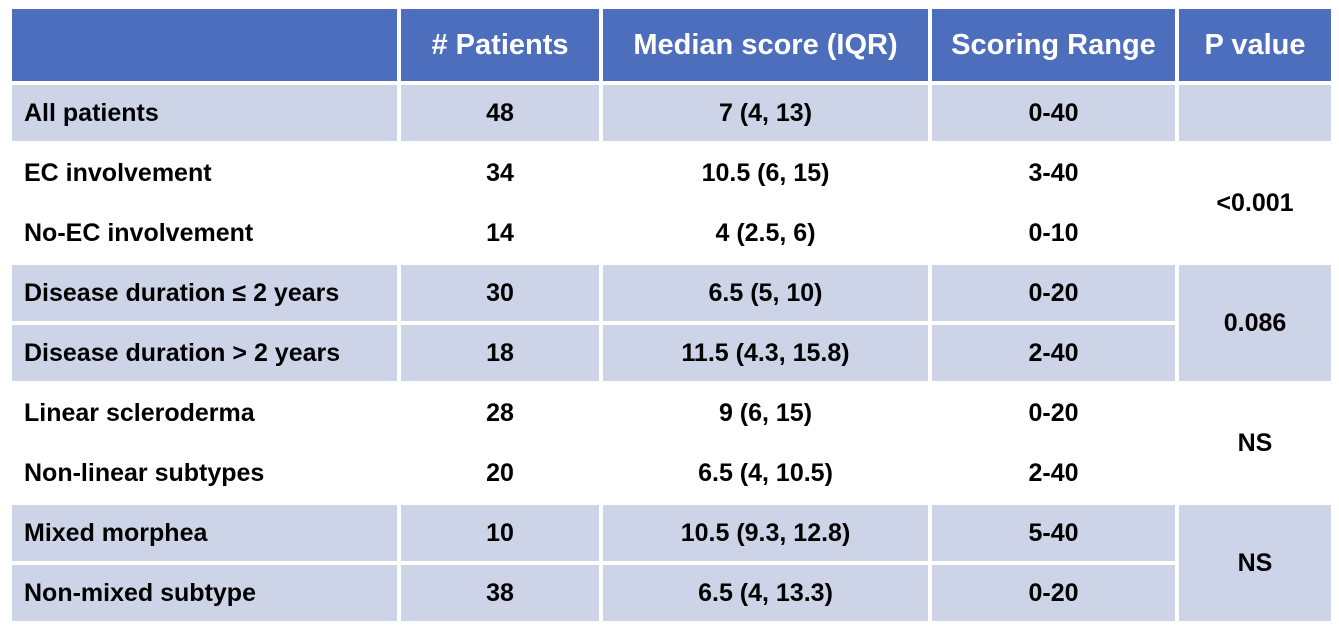  I want to click on col-header-empty, so click(204, 45).